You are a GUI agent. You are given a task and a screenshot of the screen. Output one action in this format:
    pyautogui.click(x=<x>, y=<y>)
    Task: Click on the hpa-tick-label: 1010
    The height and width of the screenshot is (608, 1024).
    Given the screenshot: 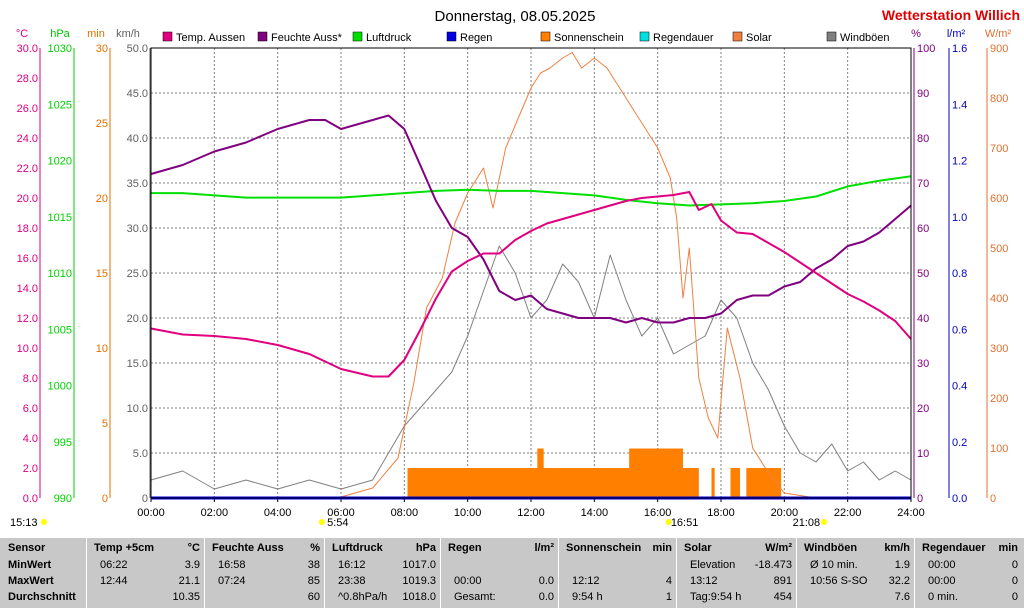 What is the action you would take?
    pyautogui.click(x=60, y=274)
    